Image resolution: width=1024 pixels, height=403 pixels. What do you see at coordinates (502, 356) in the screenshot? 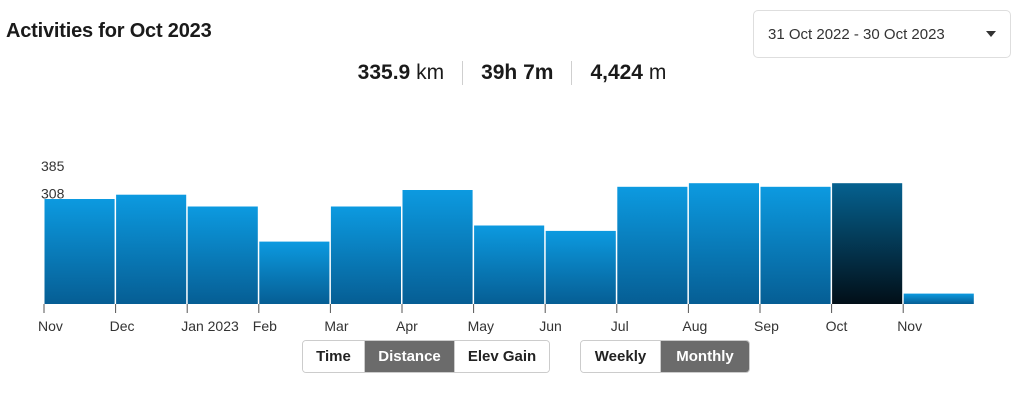
I see `metric-elev-gain-button: Elev Gain` at bounding box center [502, 356].